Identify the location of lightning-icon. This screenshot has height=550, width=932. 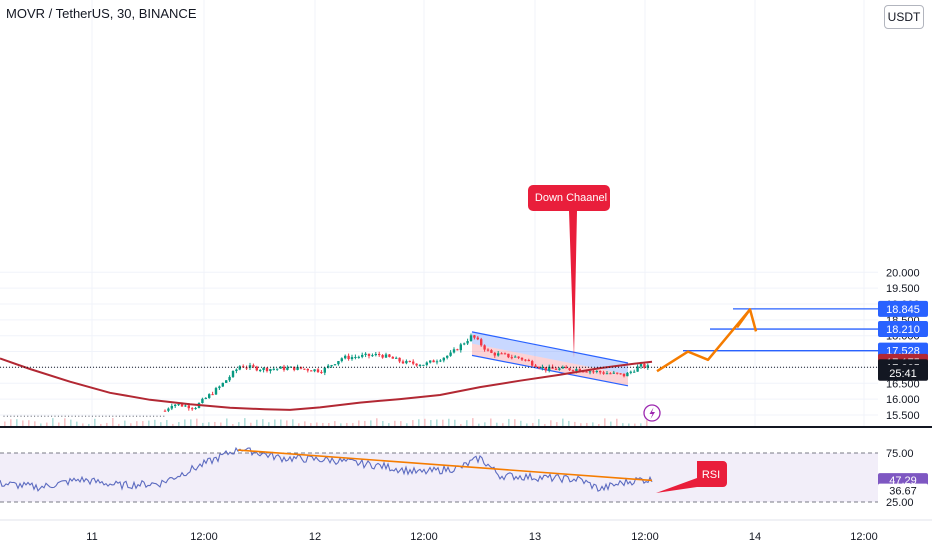
(652, 413).